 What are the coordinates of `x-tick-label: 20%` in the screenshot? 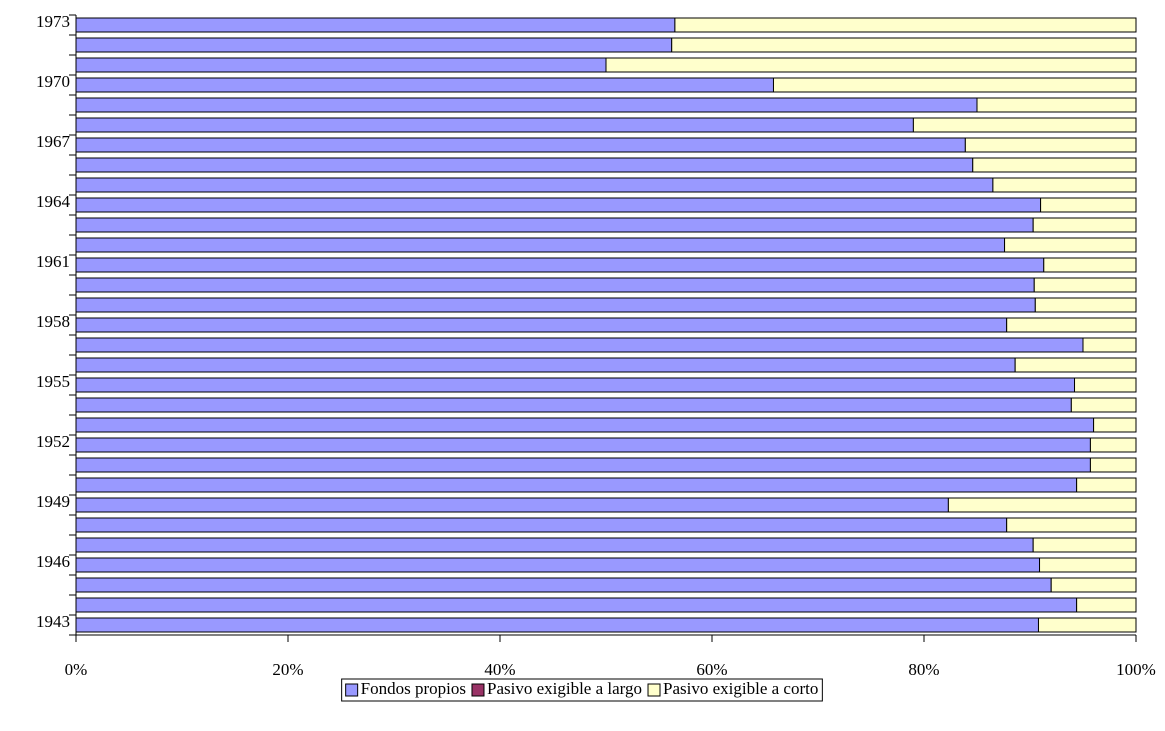 It's located at (287, 669).